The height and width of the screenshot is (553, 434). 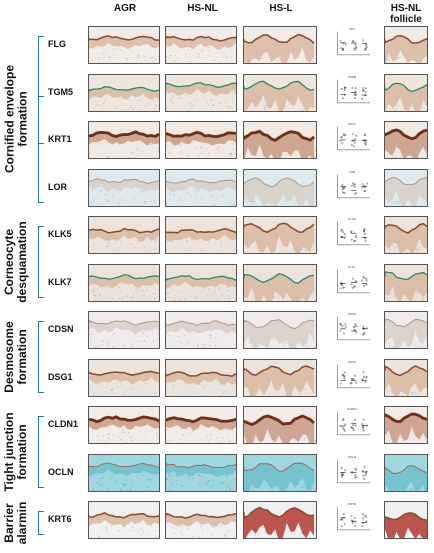 What do you see at coordinates (201, 425) in the screenshot?
I see `tissue-image-cldn1-hs-nl` at bounding box center [201, 425].